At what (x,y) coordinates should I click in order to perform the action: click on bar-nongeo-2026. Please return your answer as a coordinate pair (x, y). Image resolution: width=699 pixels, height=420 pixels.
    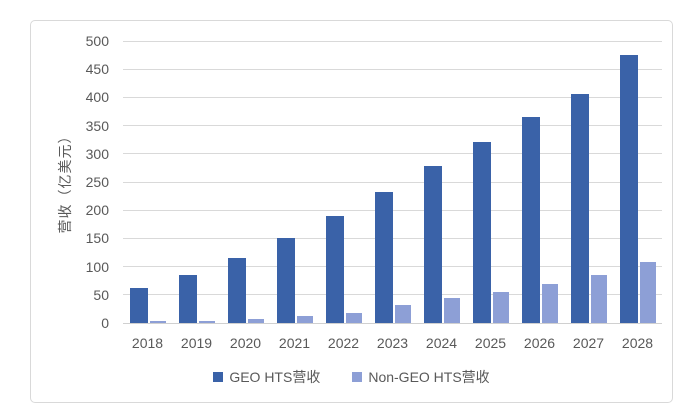
    Looking at the image, I should click on (549, 303).